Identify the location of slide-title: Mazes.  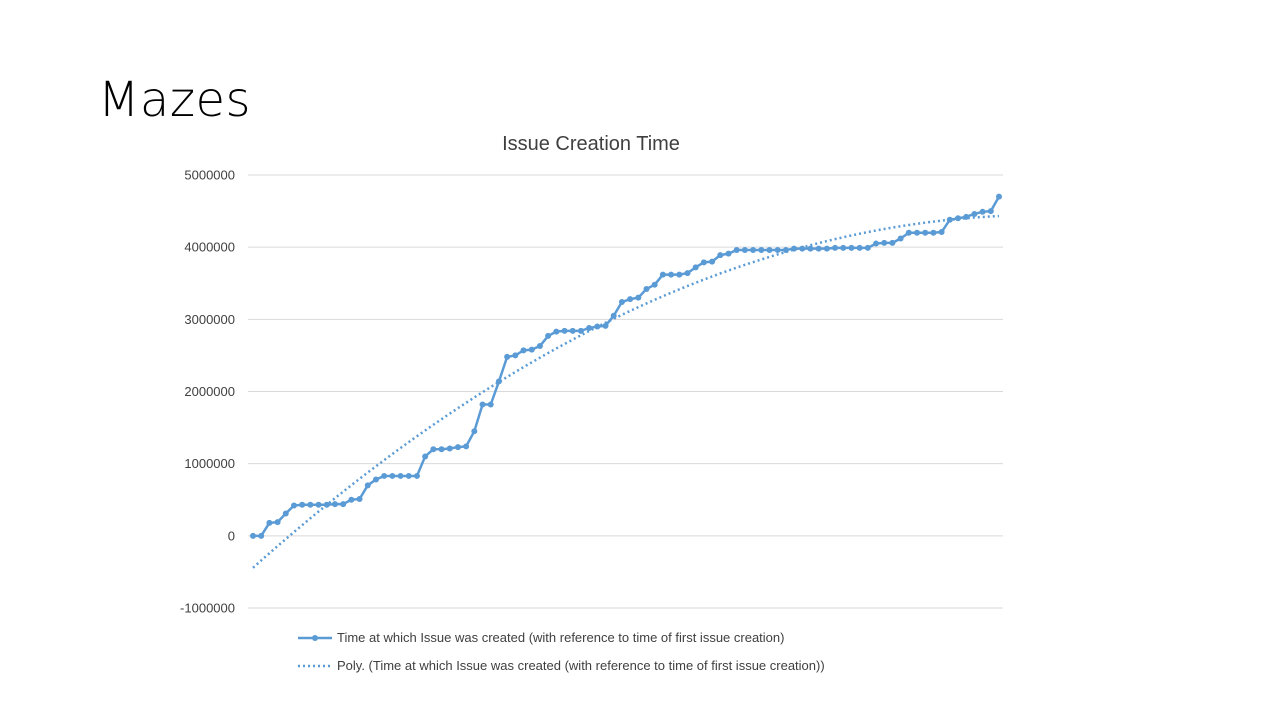
(175, 100).